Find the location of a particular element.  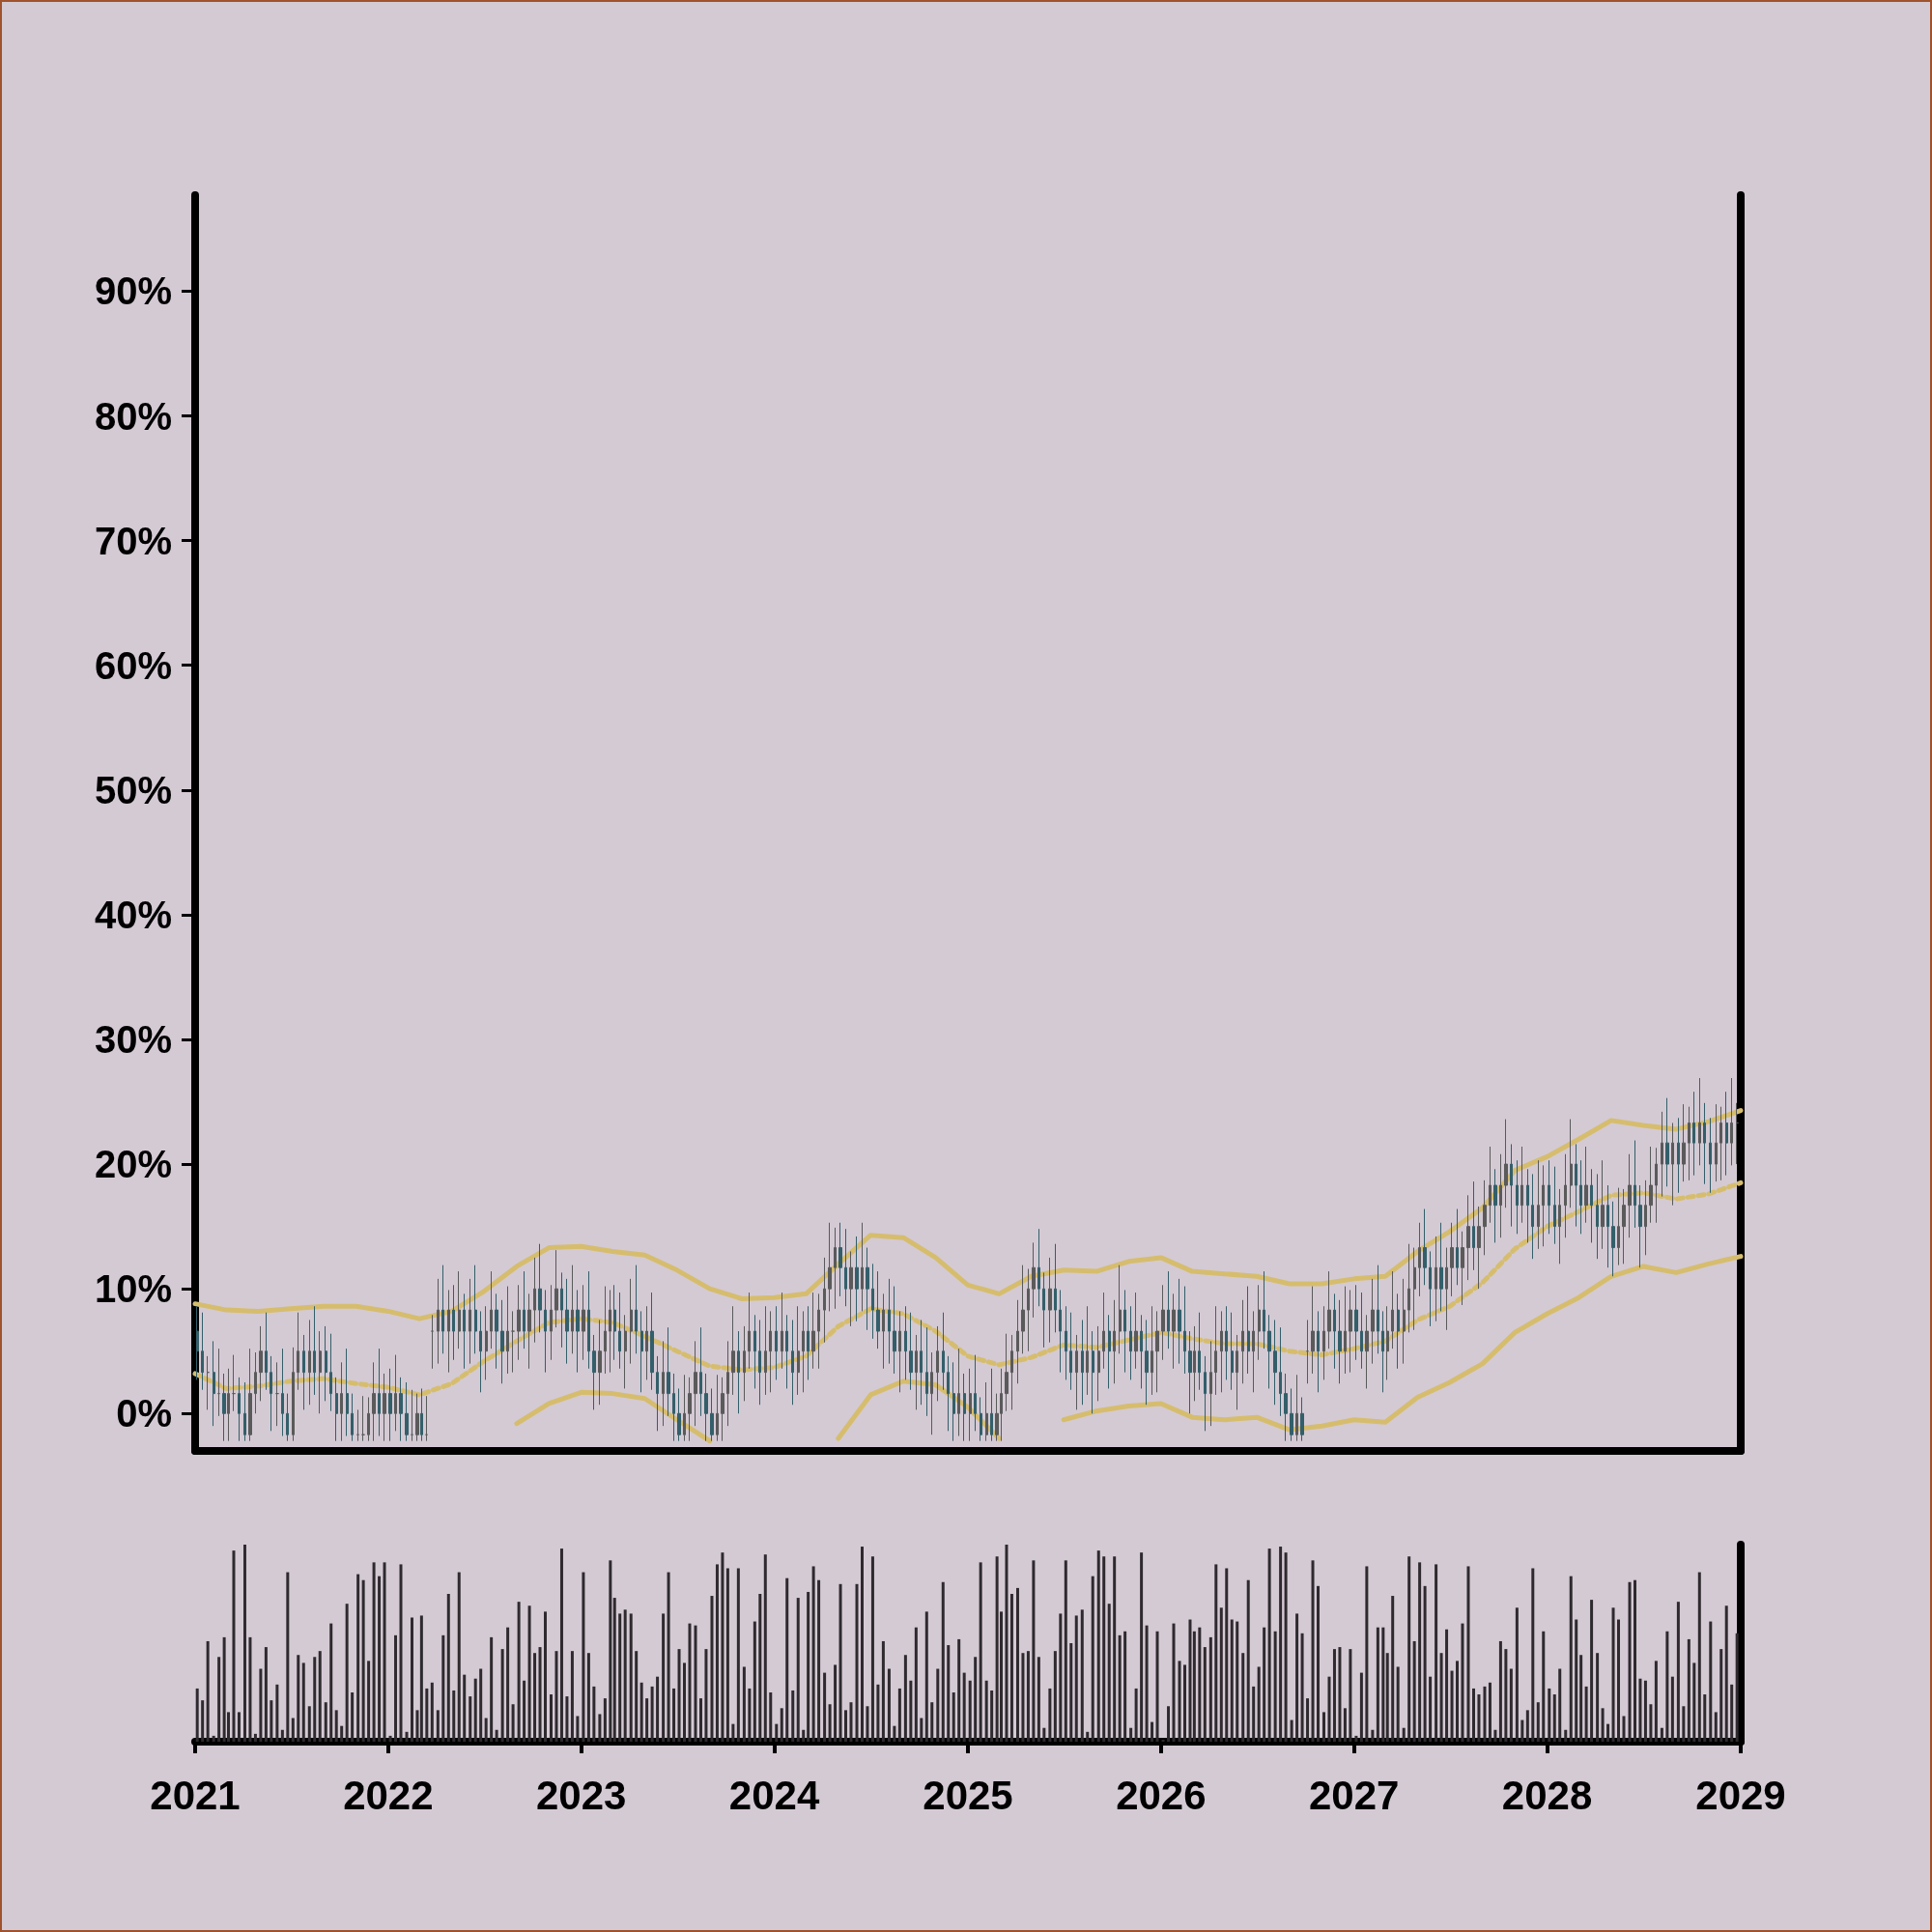

y-tick-label: 70% is located at coordinates (133, 540).